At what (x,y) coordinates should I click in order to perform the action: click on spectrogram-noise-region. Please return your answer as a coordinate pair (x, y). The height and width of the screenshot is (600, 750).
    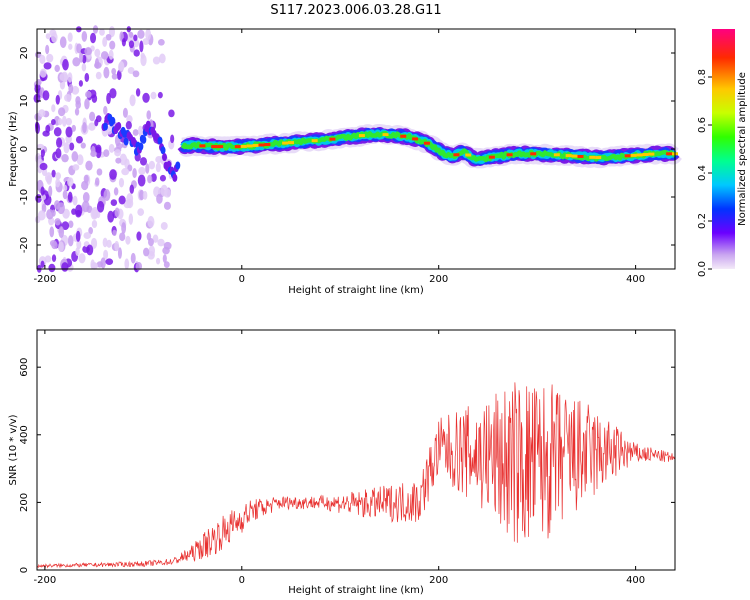
    Looking at the image, I should click on (104, 149).